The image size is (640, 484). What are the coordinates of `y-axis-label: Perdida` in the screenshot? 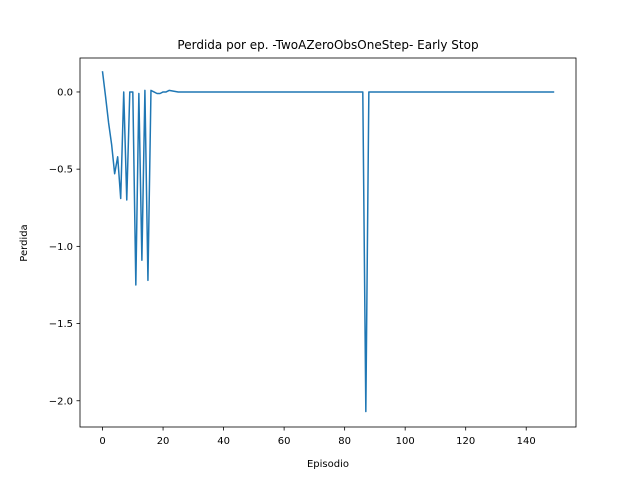 It's located at (24, 242).